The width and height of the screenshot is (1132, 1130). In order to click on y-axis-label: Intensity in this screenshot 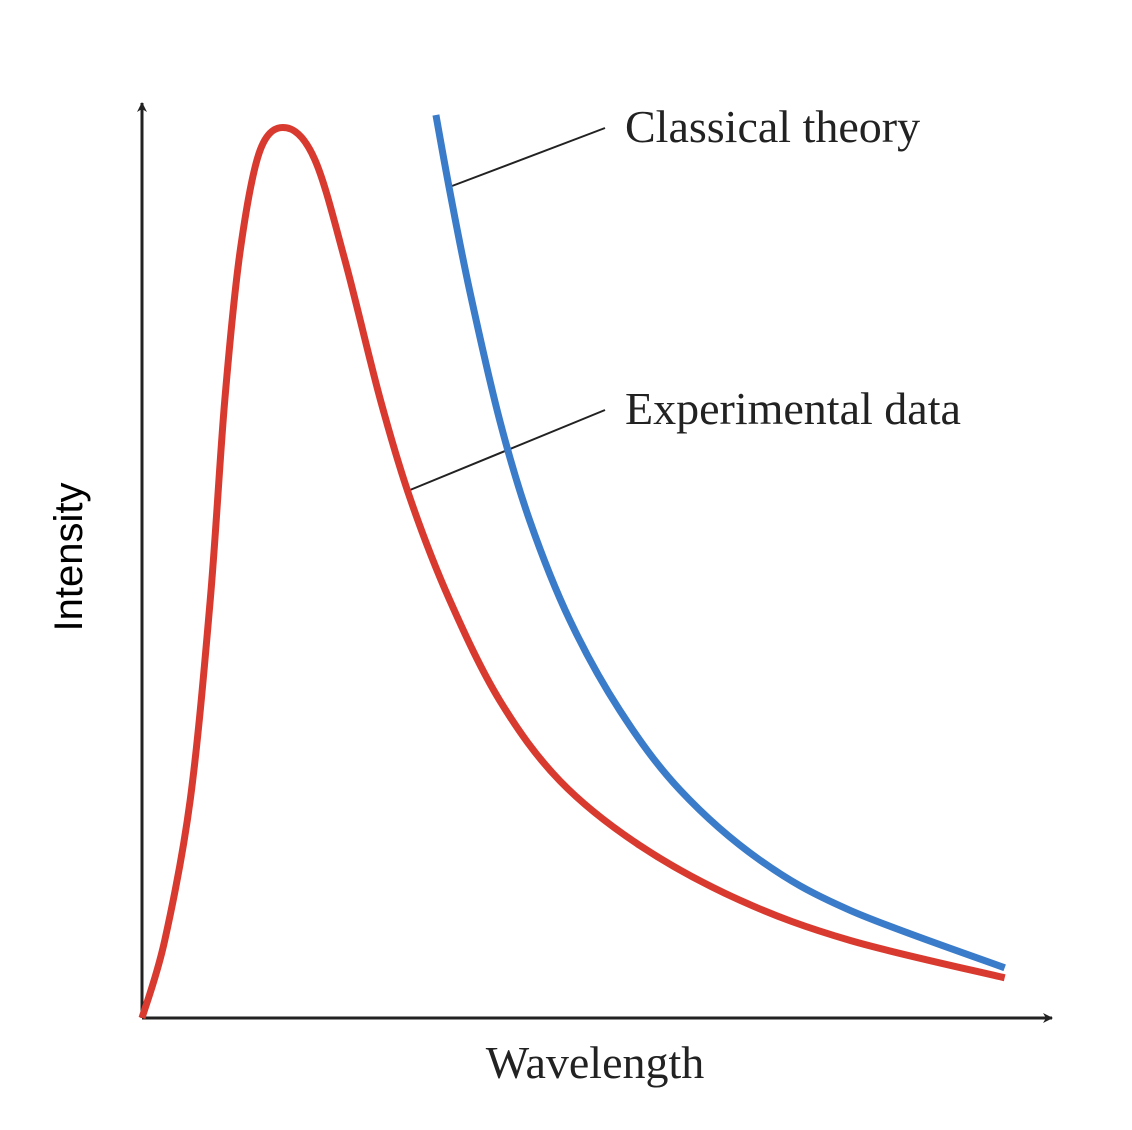, I will do `click(69, 557)`.